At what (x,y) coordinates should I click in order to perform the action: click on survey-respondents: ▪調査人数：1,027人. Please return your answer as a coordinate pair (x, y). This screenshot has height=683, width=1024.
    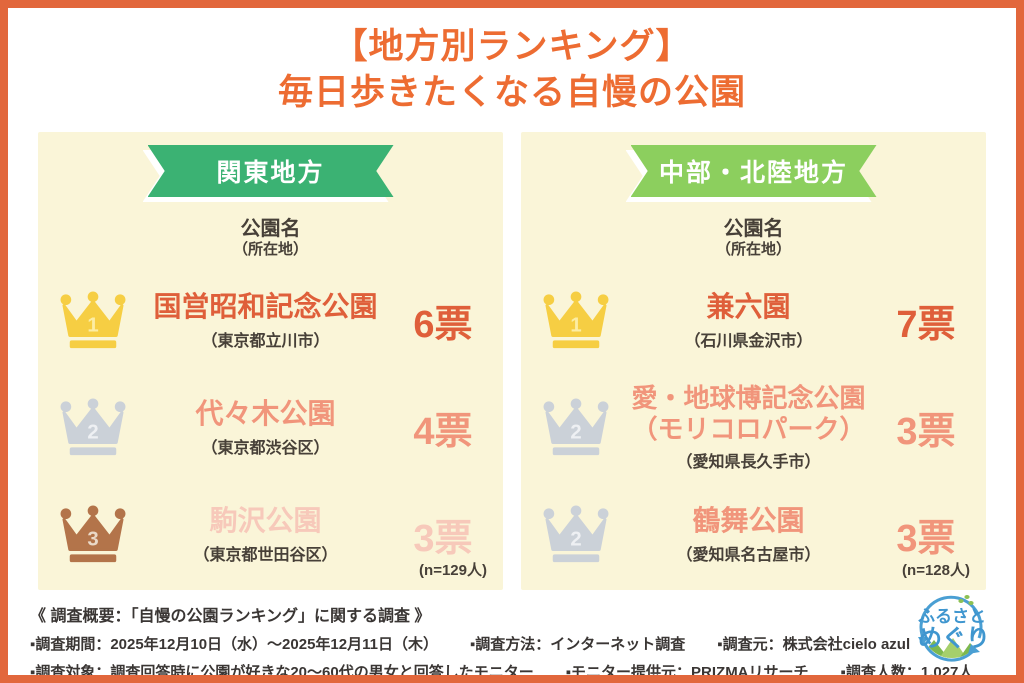
    Looking at the image, I should click on (907, 672).